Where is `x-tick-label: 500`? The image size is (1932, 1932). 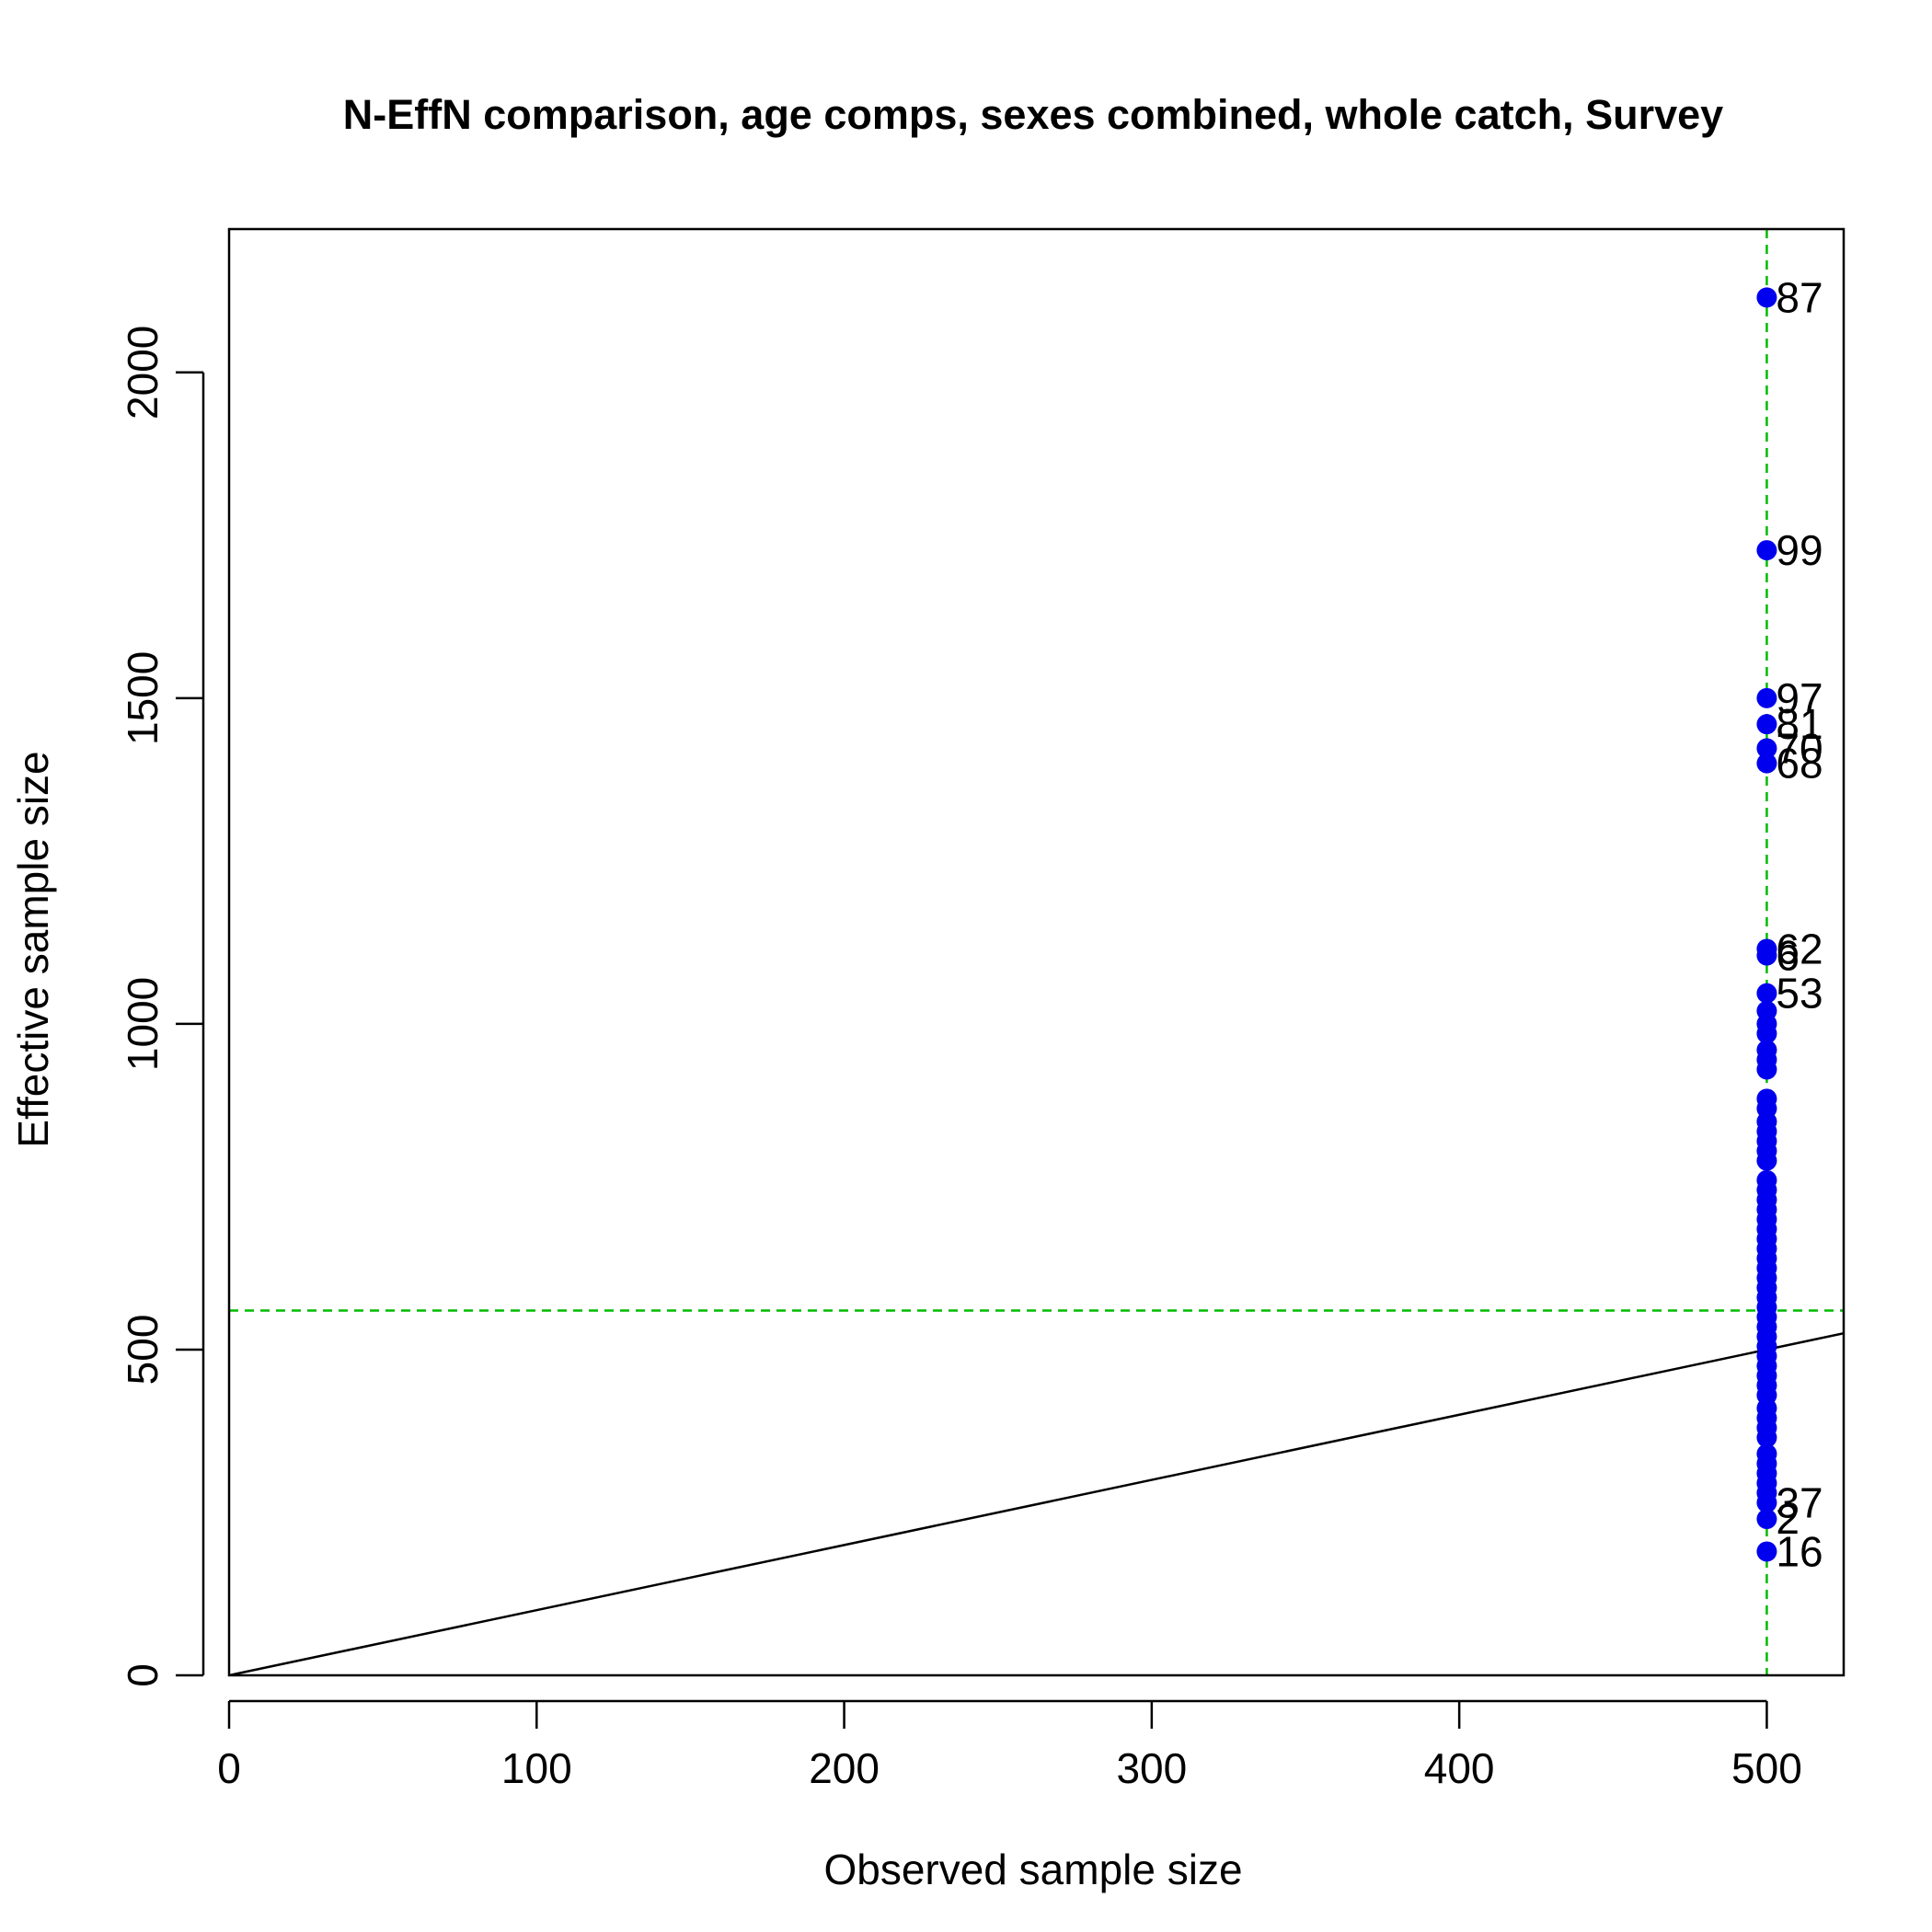
x-tick-label: 500 is located at coordinates (1766, 1768).